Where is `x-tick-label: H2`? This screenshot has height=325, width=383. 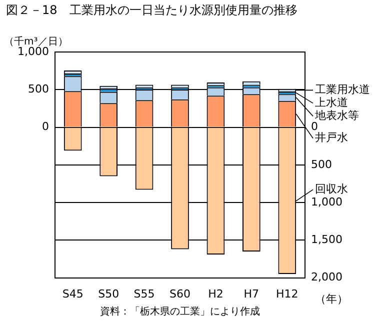
x-tick-label: H2 is located at coordinates (216, 293).